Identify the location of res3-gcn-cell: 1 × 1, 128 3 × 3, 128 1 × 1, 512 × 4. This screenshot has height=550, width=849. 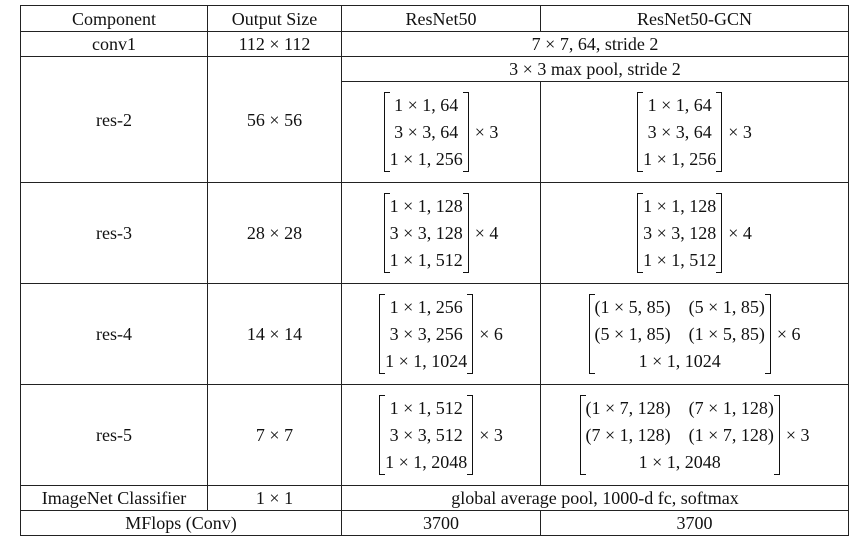
(694, 233).